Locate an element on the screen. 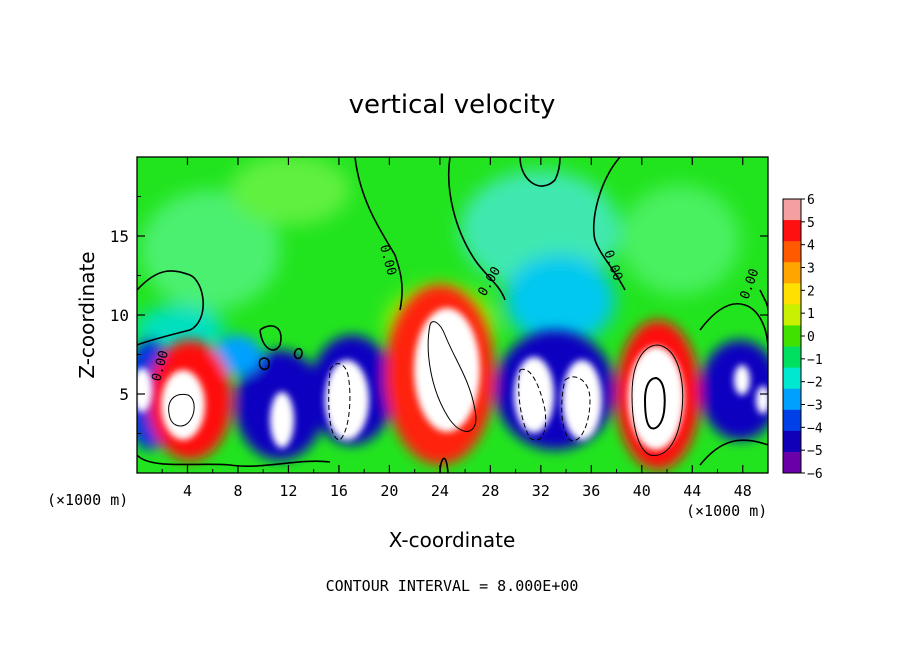  y-tick-label: 5 is located at coordinates (124, 394).